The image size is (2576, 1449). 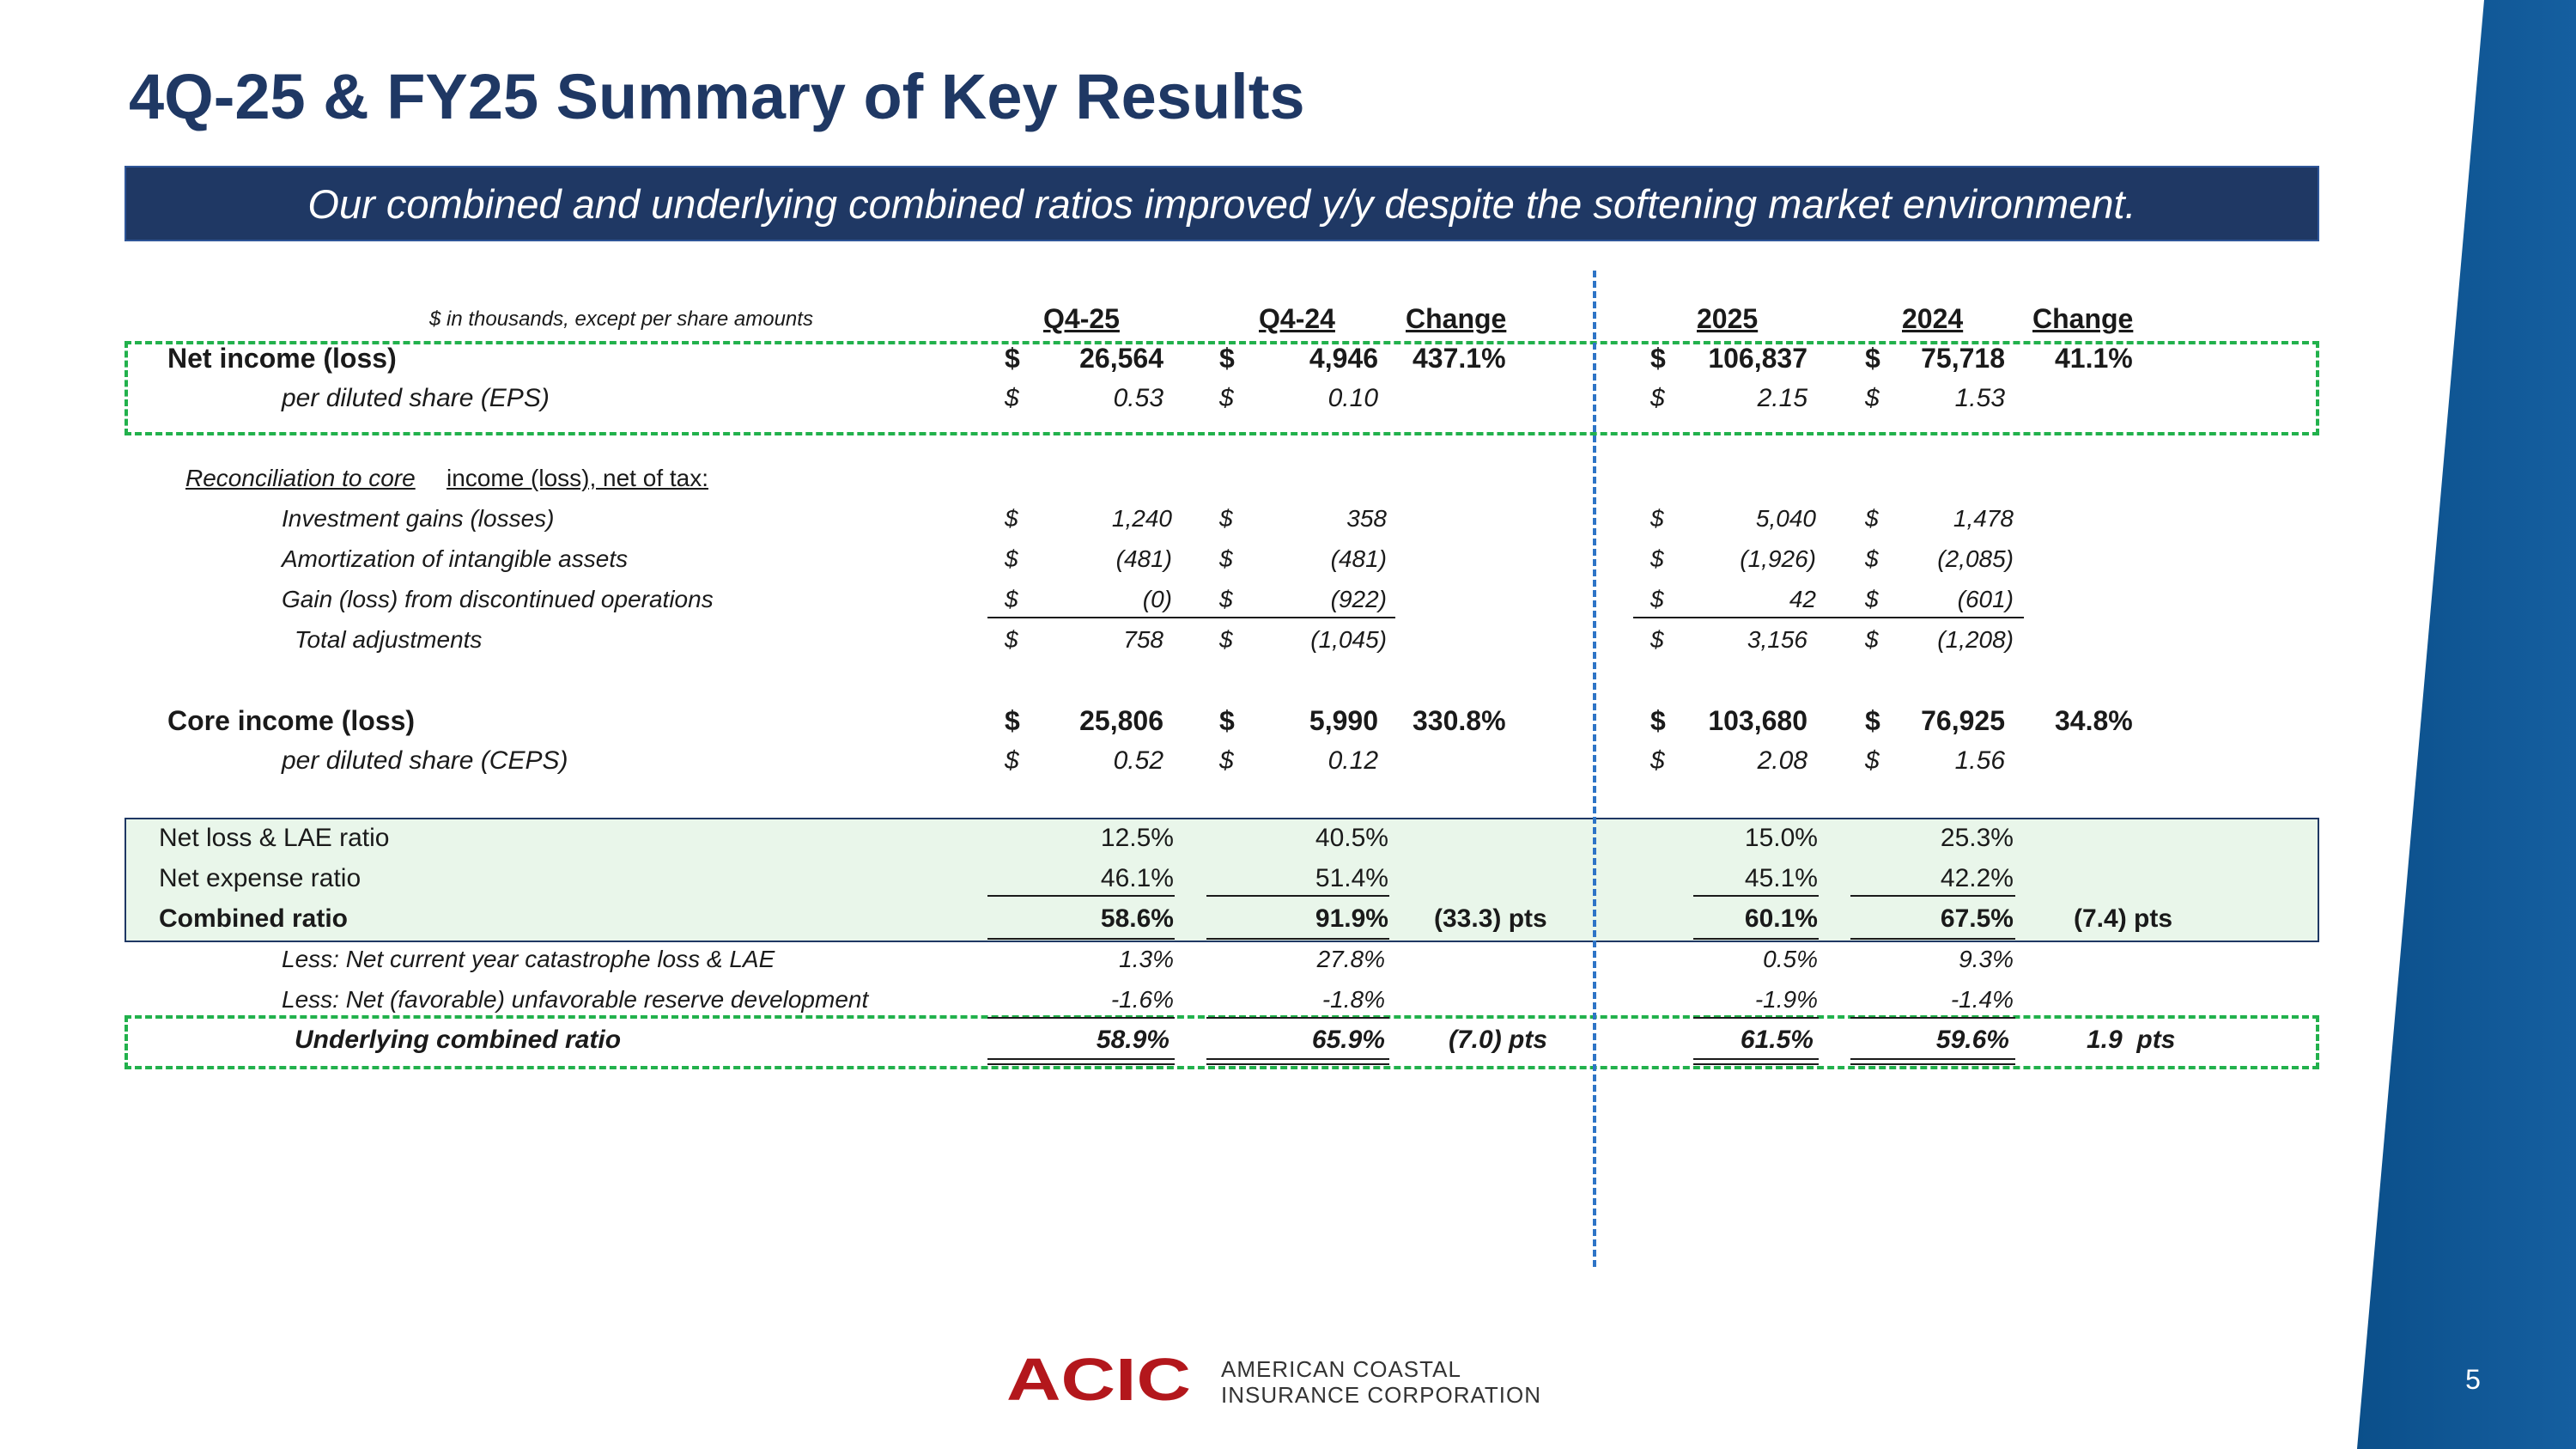 I want to click on logo-mark-text: ACIC, so click(x=1098, y=1379).